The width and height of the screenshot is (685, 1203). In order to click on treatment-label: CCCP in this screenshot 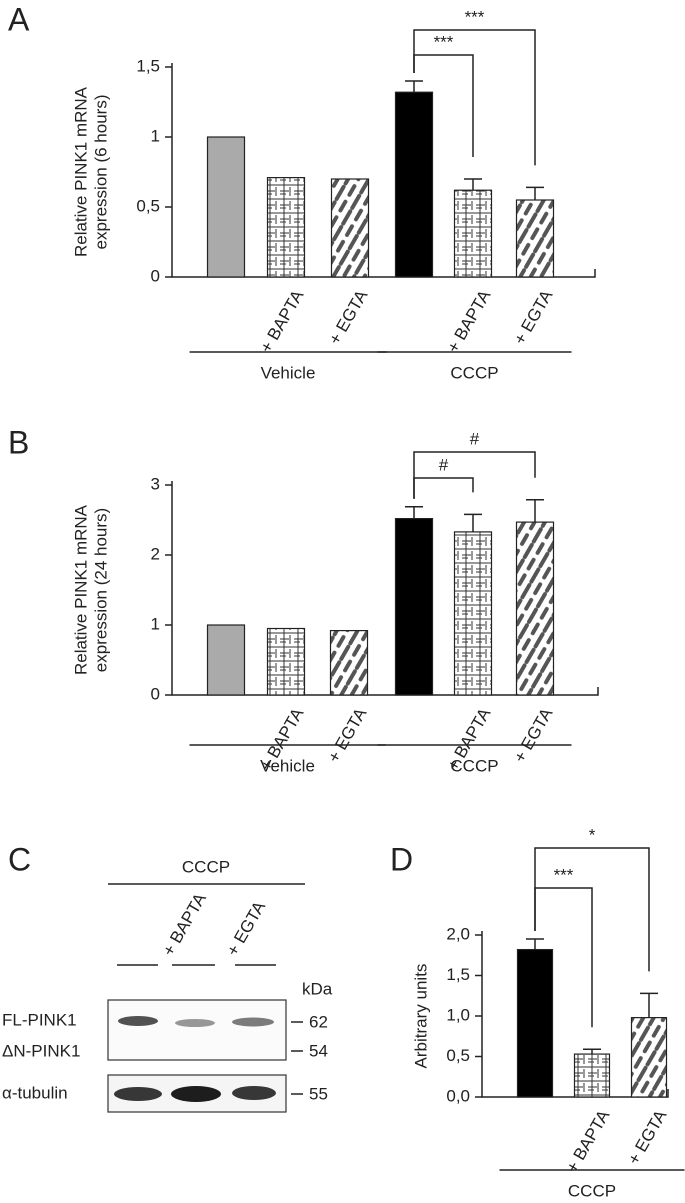, I will do `click(206, 866)`.